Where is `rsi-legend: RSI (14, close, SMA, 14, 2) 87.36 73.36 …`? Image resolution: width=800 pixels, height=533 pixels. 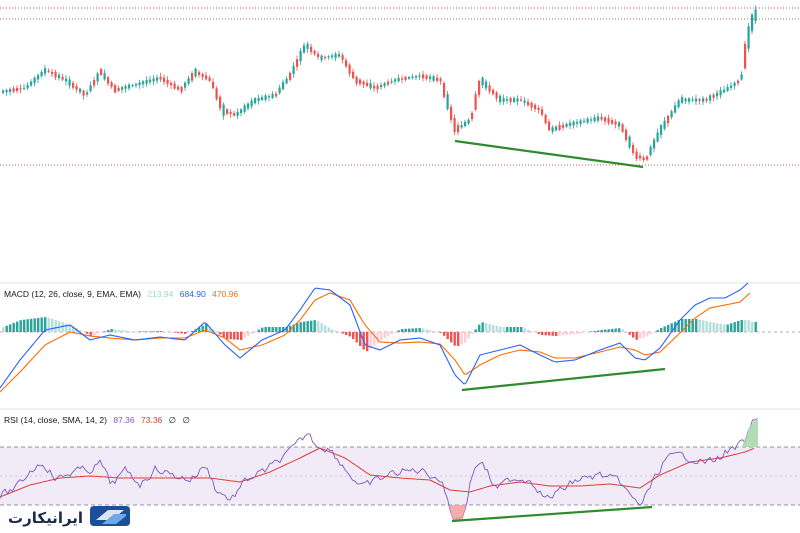
rsi-legend: RSI (14, close, SMA, 14, 2) 87.36 73.36 … is located at coordinates (99, 420).